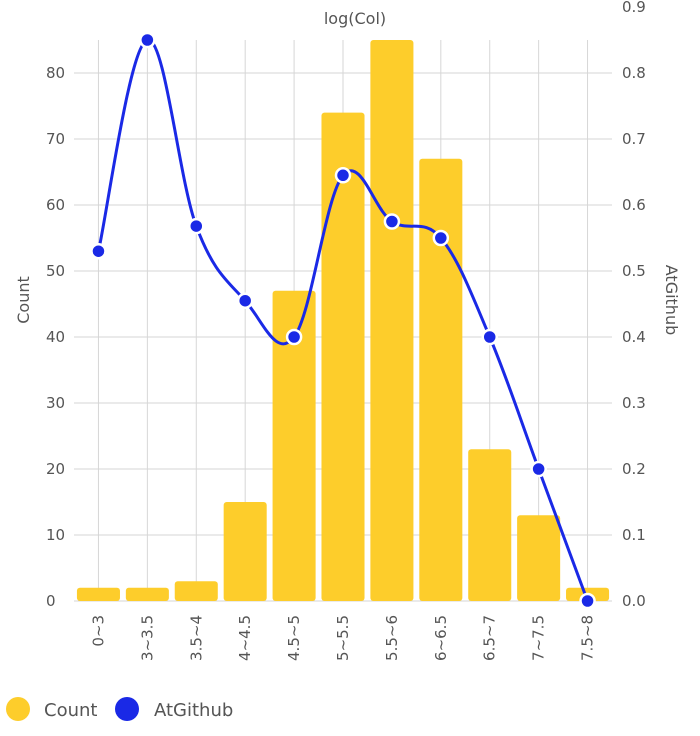 Image resolution: width=700 pixels, height=736 pixels. What do you see at coordinates (23, 300) in the screenshot?
I see `y-axis-left-title: Count` at bounding box center [23, 300].